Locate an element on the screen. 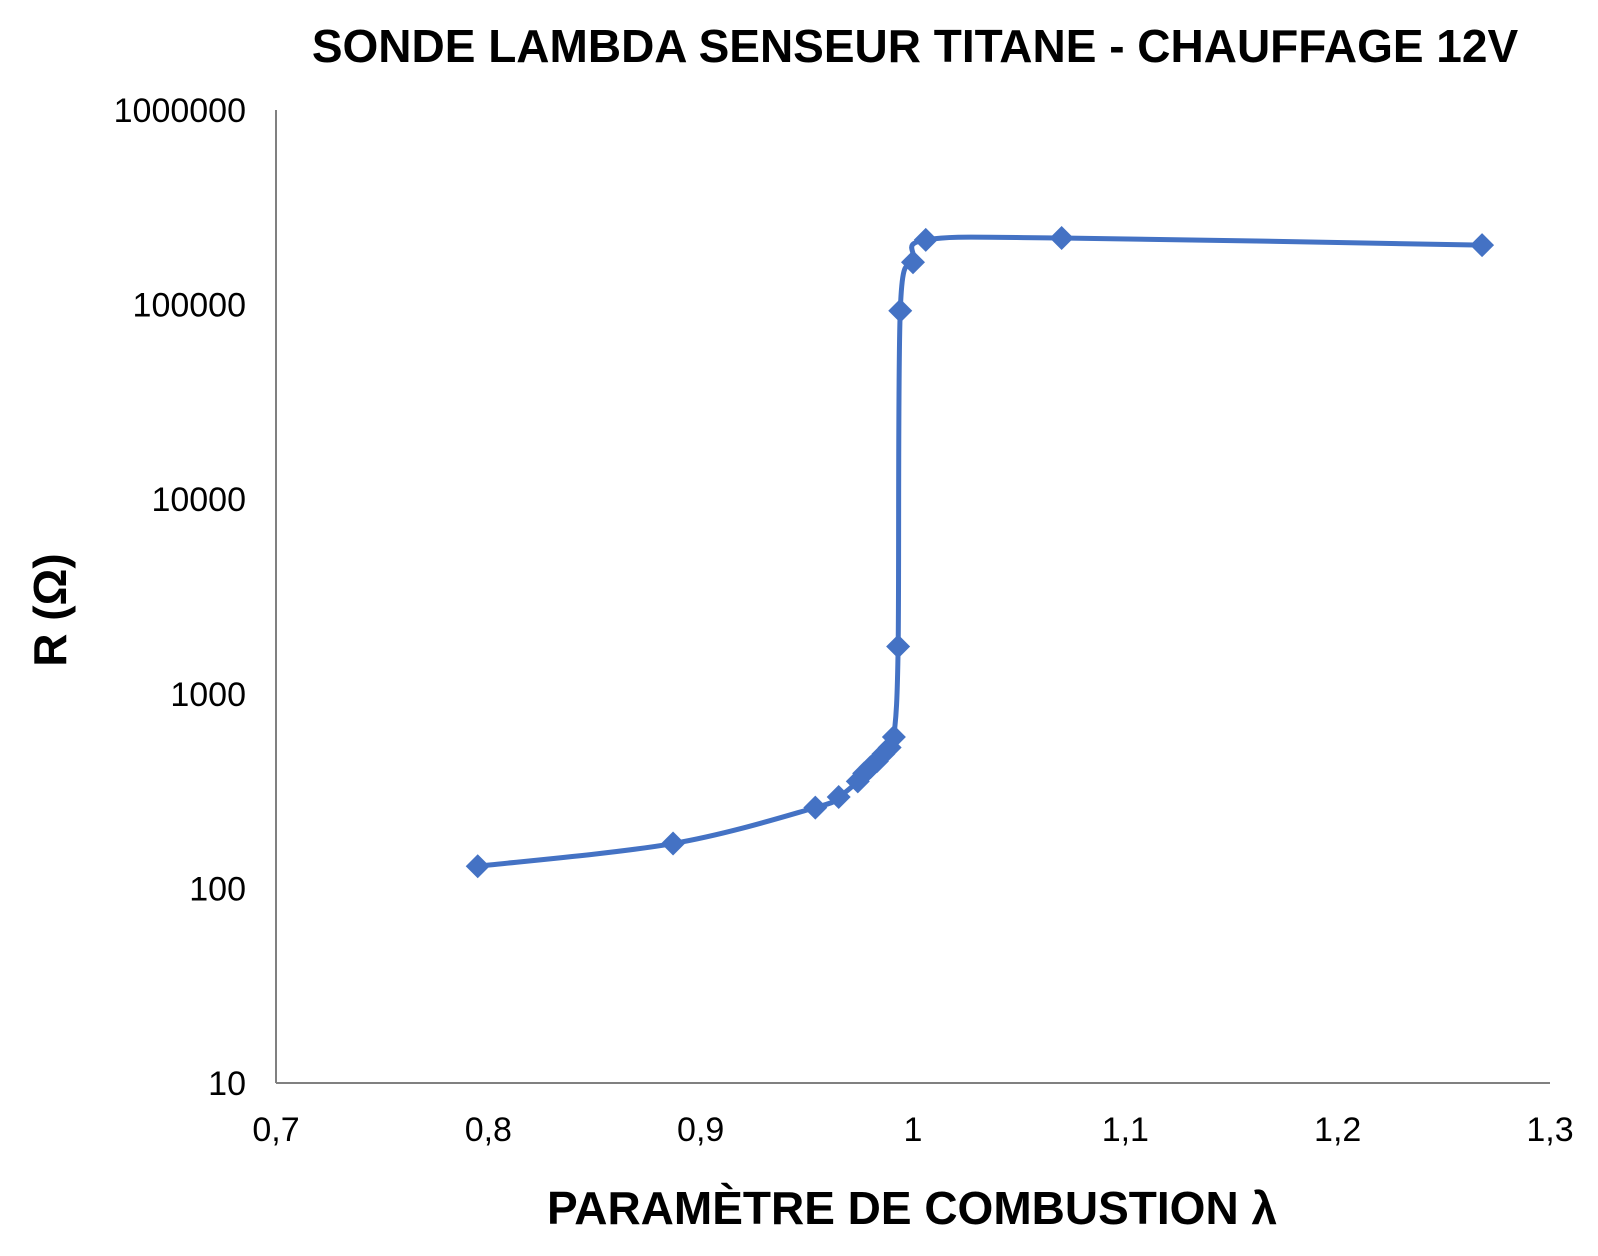 This screenshot has height=1256, width=1598. x-tick-label: 0,7 is located at coordinates (275, 1130).